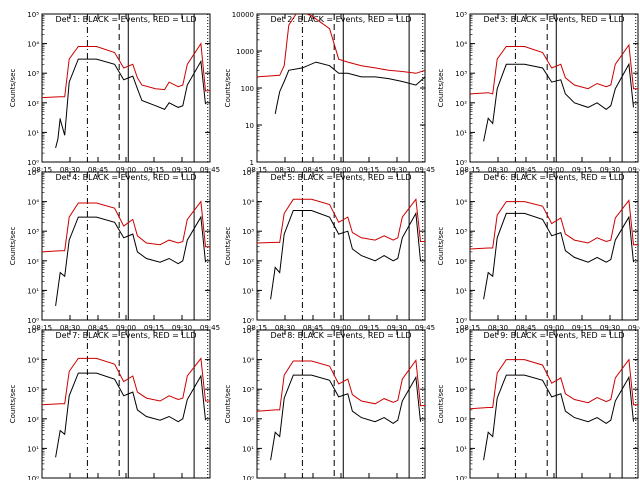  Describe the element at coordinates (247, 89) in the screenshot. I see `y-tick-label: 100` at that location.